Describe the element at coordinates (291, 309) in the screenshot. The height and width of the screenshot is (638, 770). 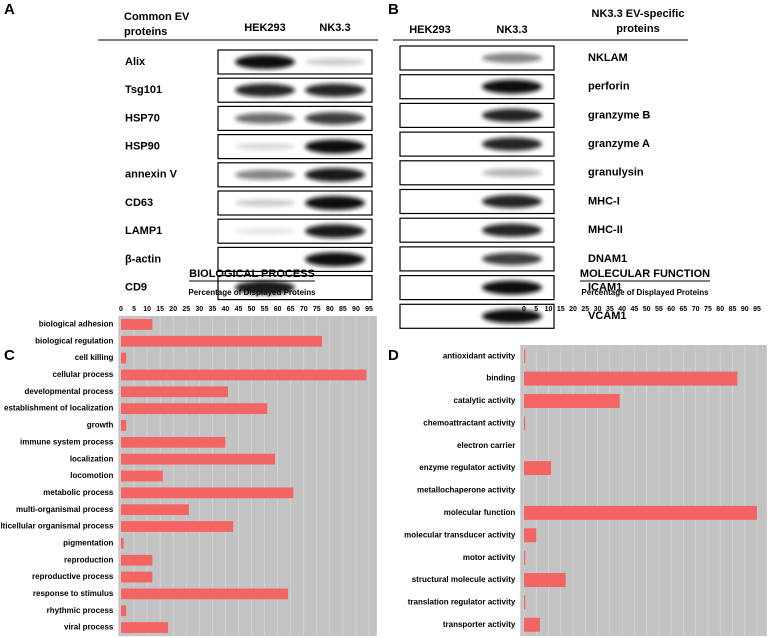
I see `x-tick-label: 65` at that location.